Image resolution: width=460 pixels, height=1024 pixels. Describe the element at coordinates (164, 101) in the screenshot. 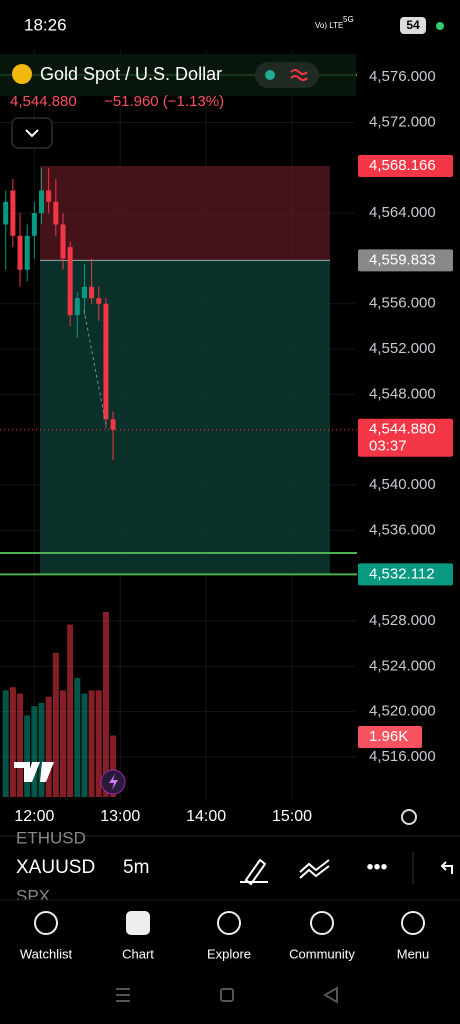

I see `header-change: −51.960 (−1.13%)` at that location.